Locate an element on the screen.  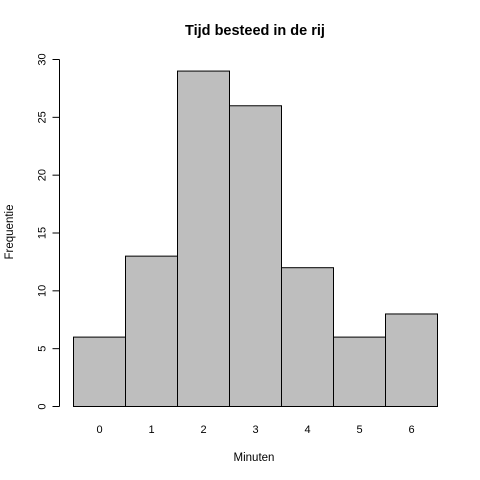
x-axis-label: Minuten is located at coordinates (254, 458).